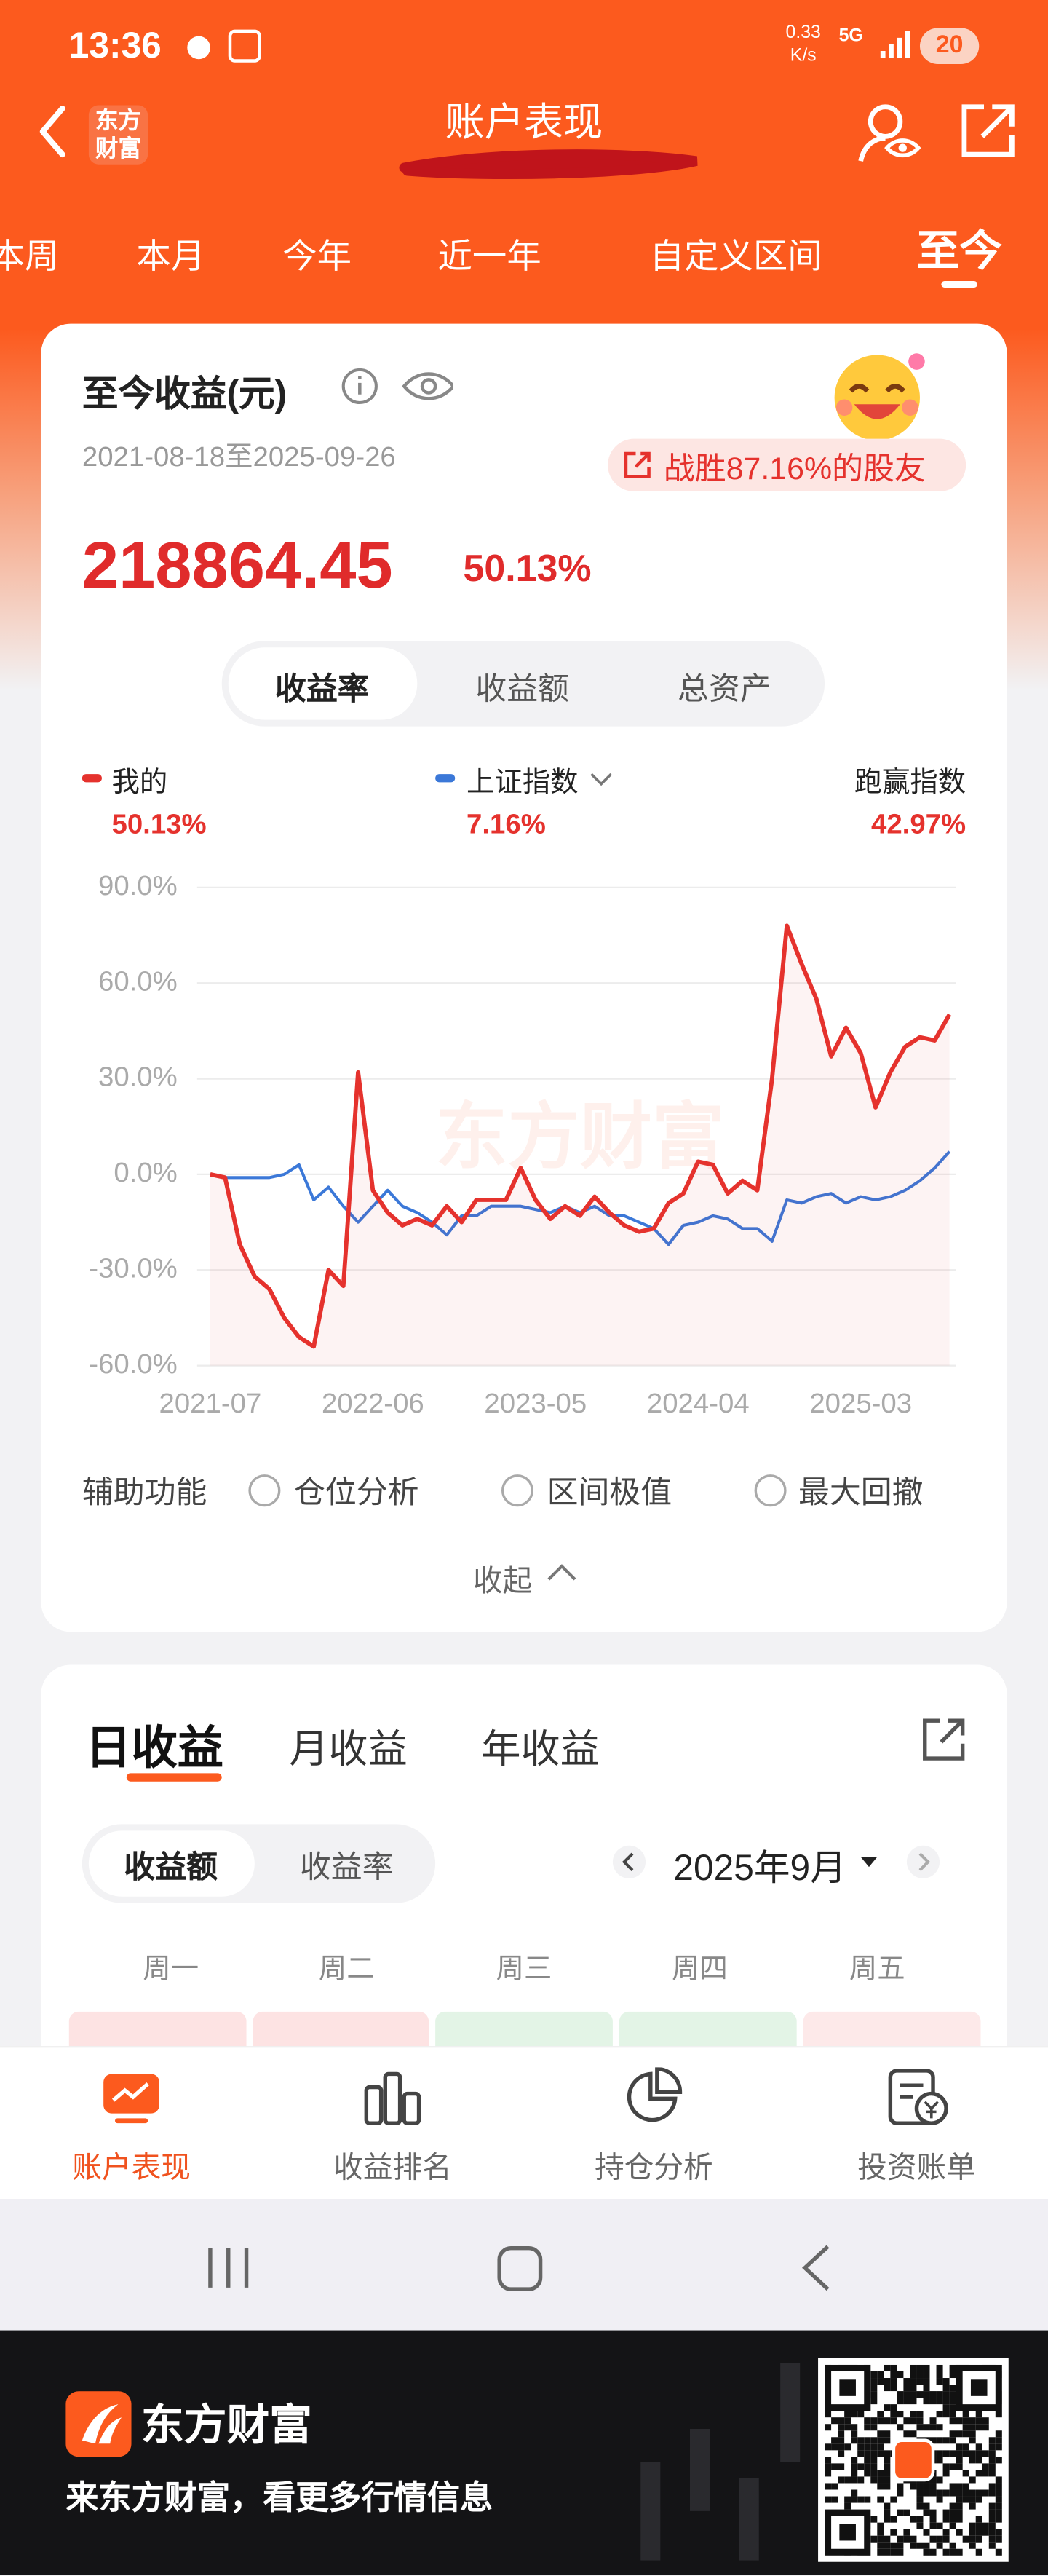 The height and width of the screenshot is (2576, 1048). Describe the element at coordinates (759, 1868) in the screenshot. I see `month-picker: 2025年9月` at that location.